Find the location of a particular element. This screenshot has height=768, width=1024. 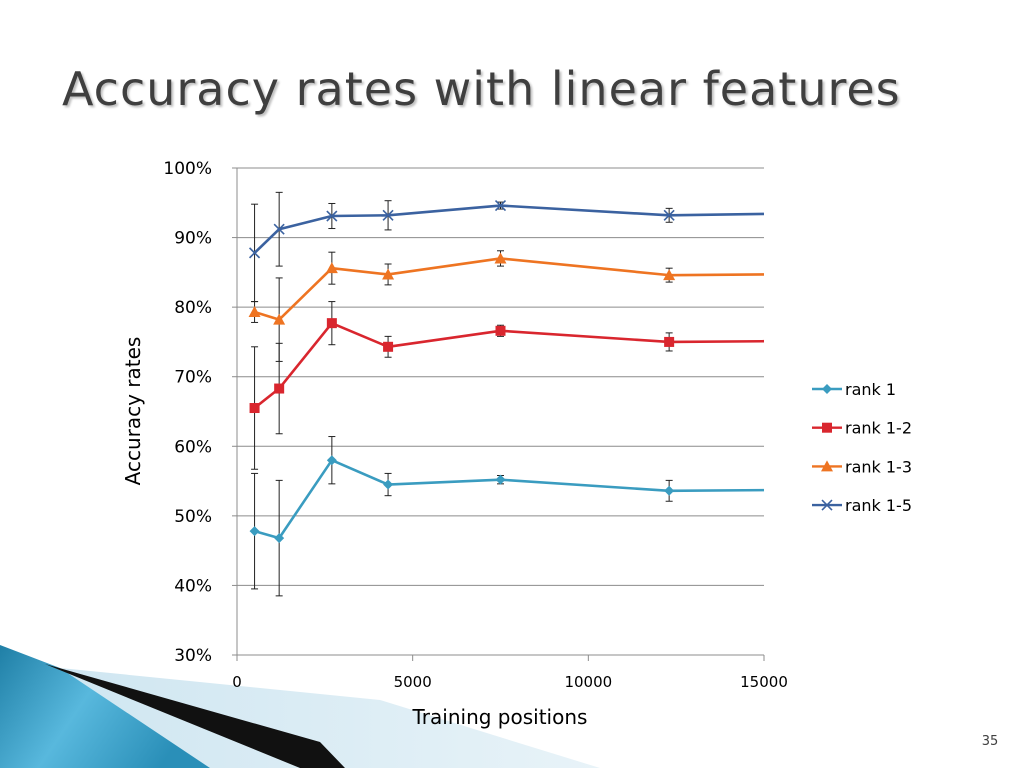

page-number: 35 is located at coordinates (990, 741).